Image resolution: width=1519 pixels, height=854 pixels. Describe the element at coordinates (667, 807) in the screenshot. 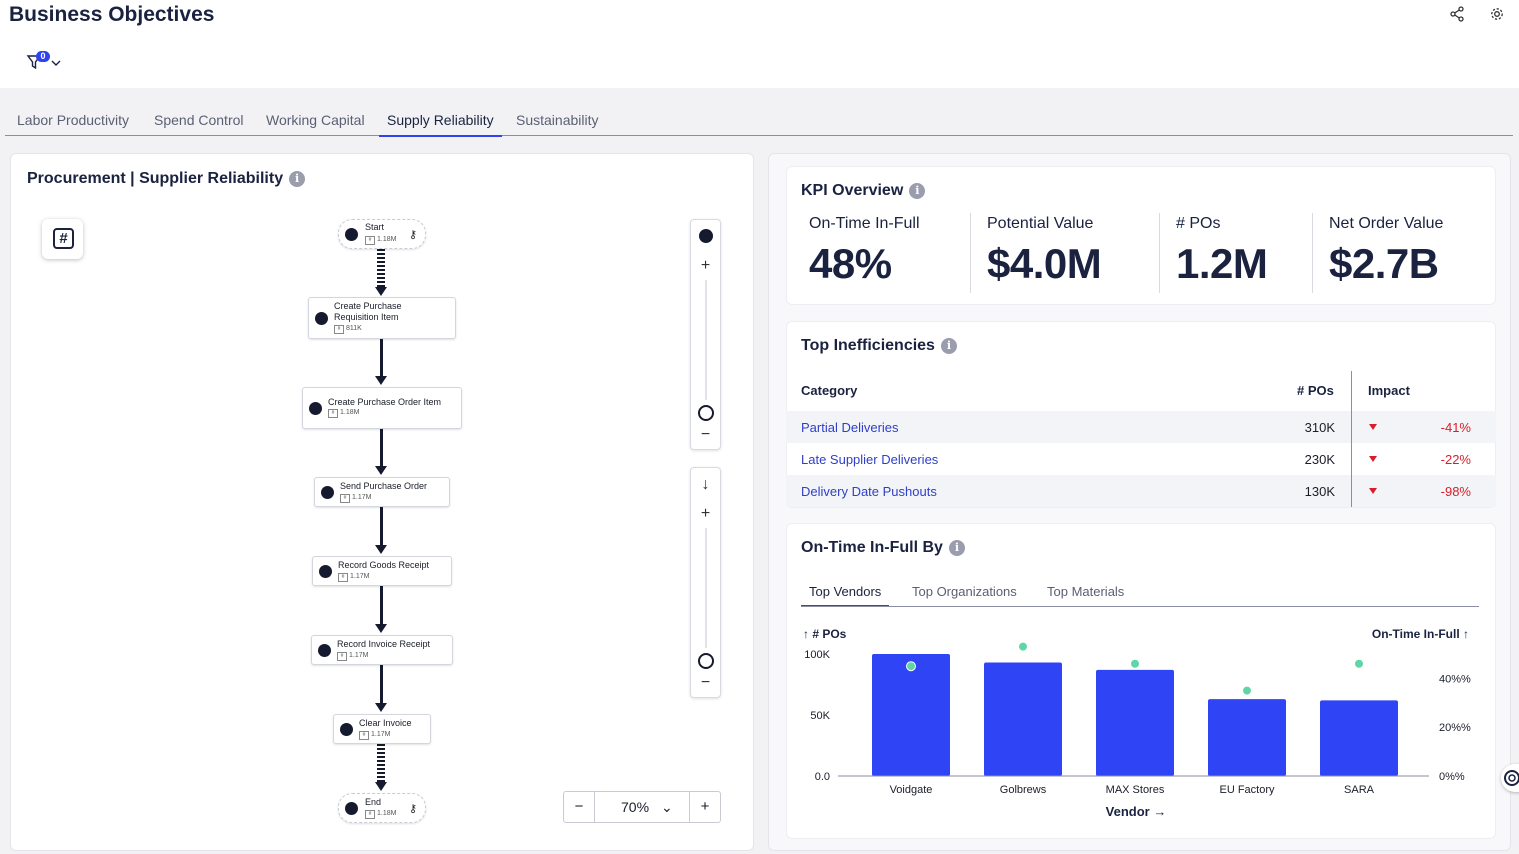

I see `chevron-down-icon: ⌄` at that location.